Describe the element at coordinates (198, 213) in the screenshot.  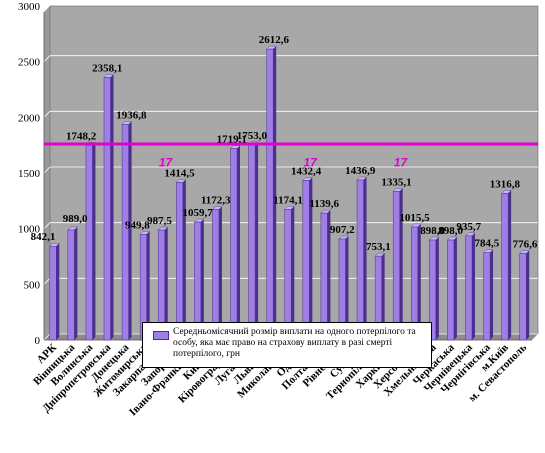
I see `data-label: 1059,7` at that location.